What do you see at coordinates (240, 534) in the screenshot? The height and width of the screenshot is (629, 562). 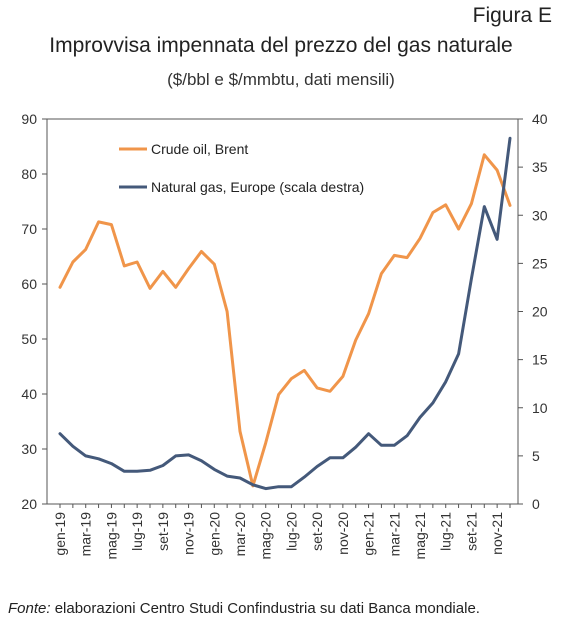 I see `x-tick-label: mar-20` at bounding box center [240, 534].